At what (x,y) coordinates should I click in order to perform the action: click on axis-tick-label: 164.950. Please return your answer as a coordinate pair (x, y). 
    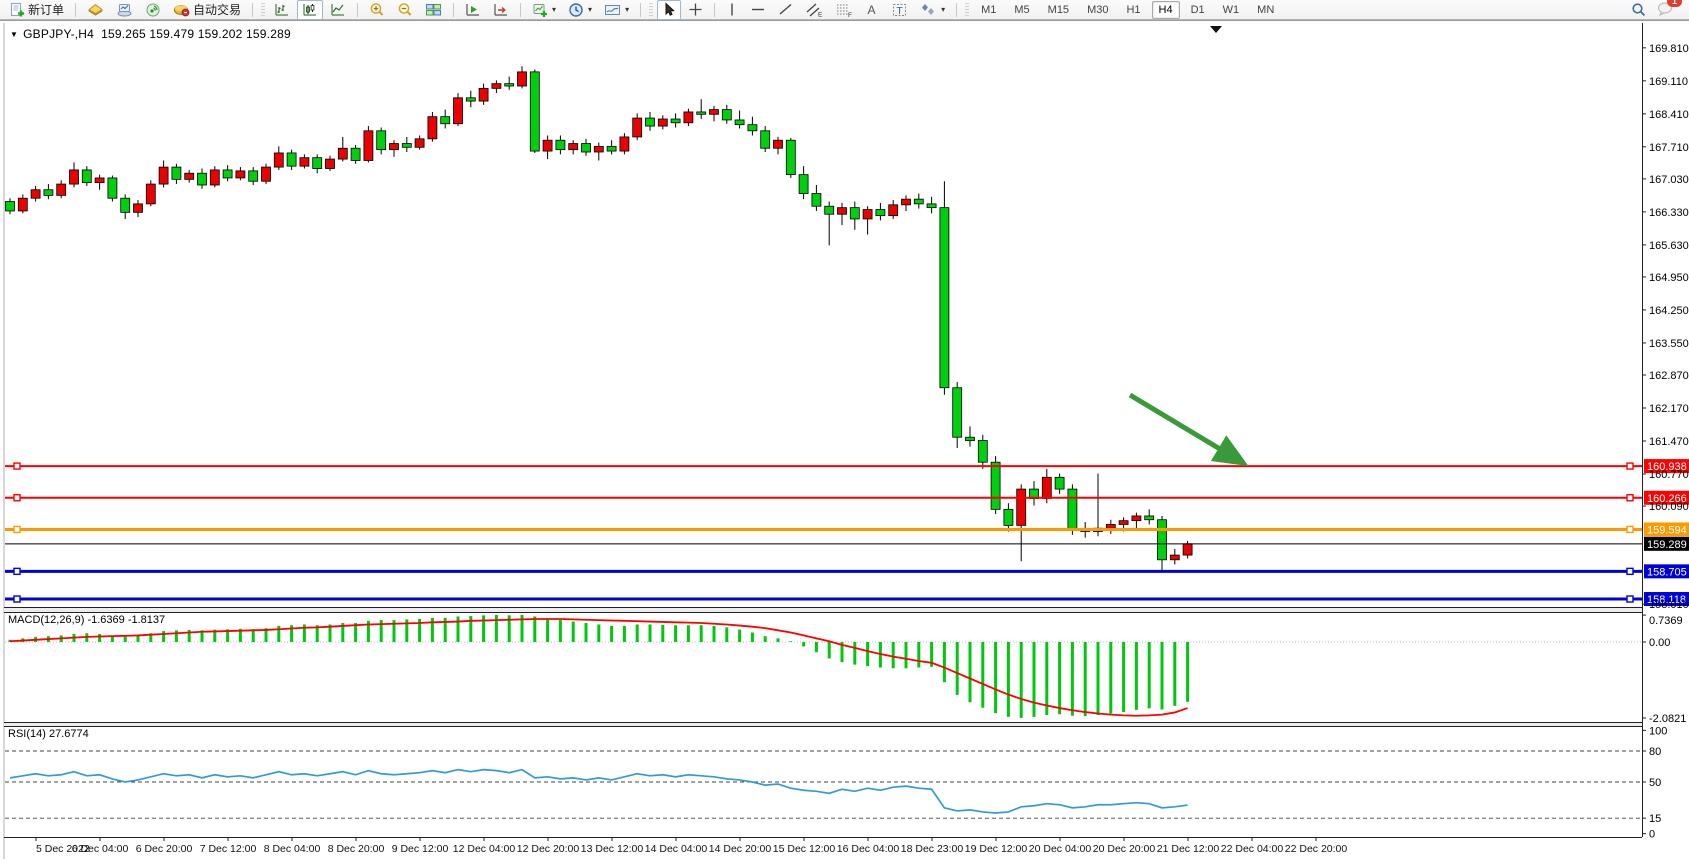
    Looking at the image, I should click on (1669, 278).